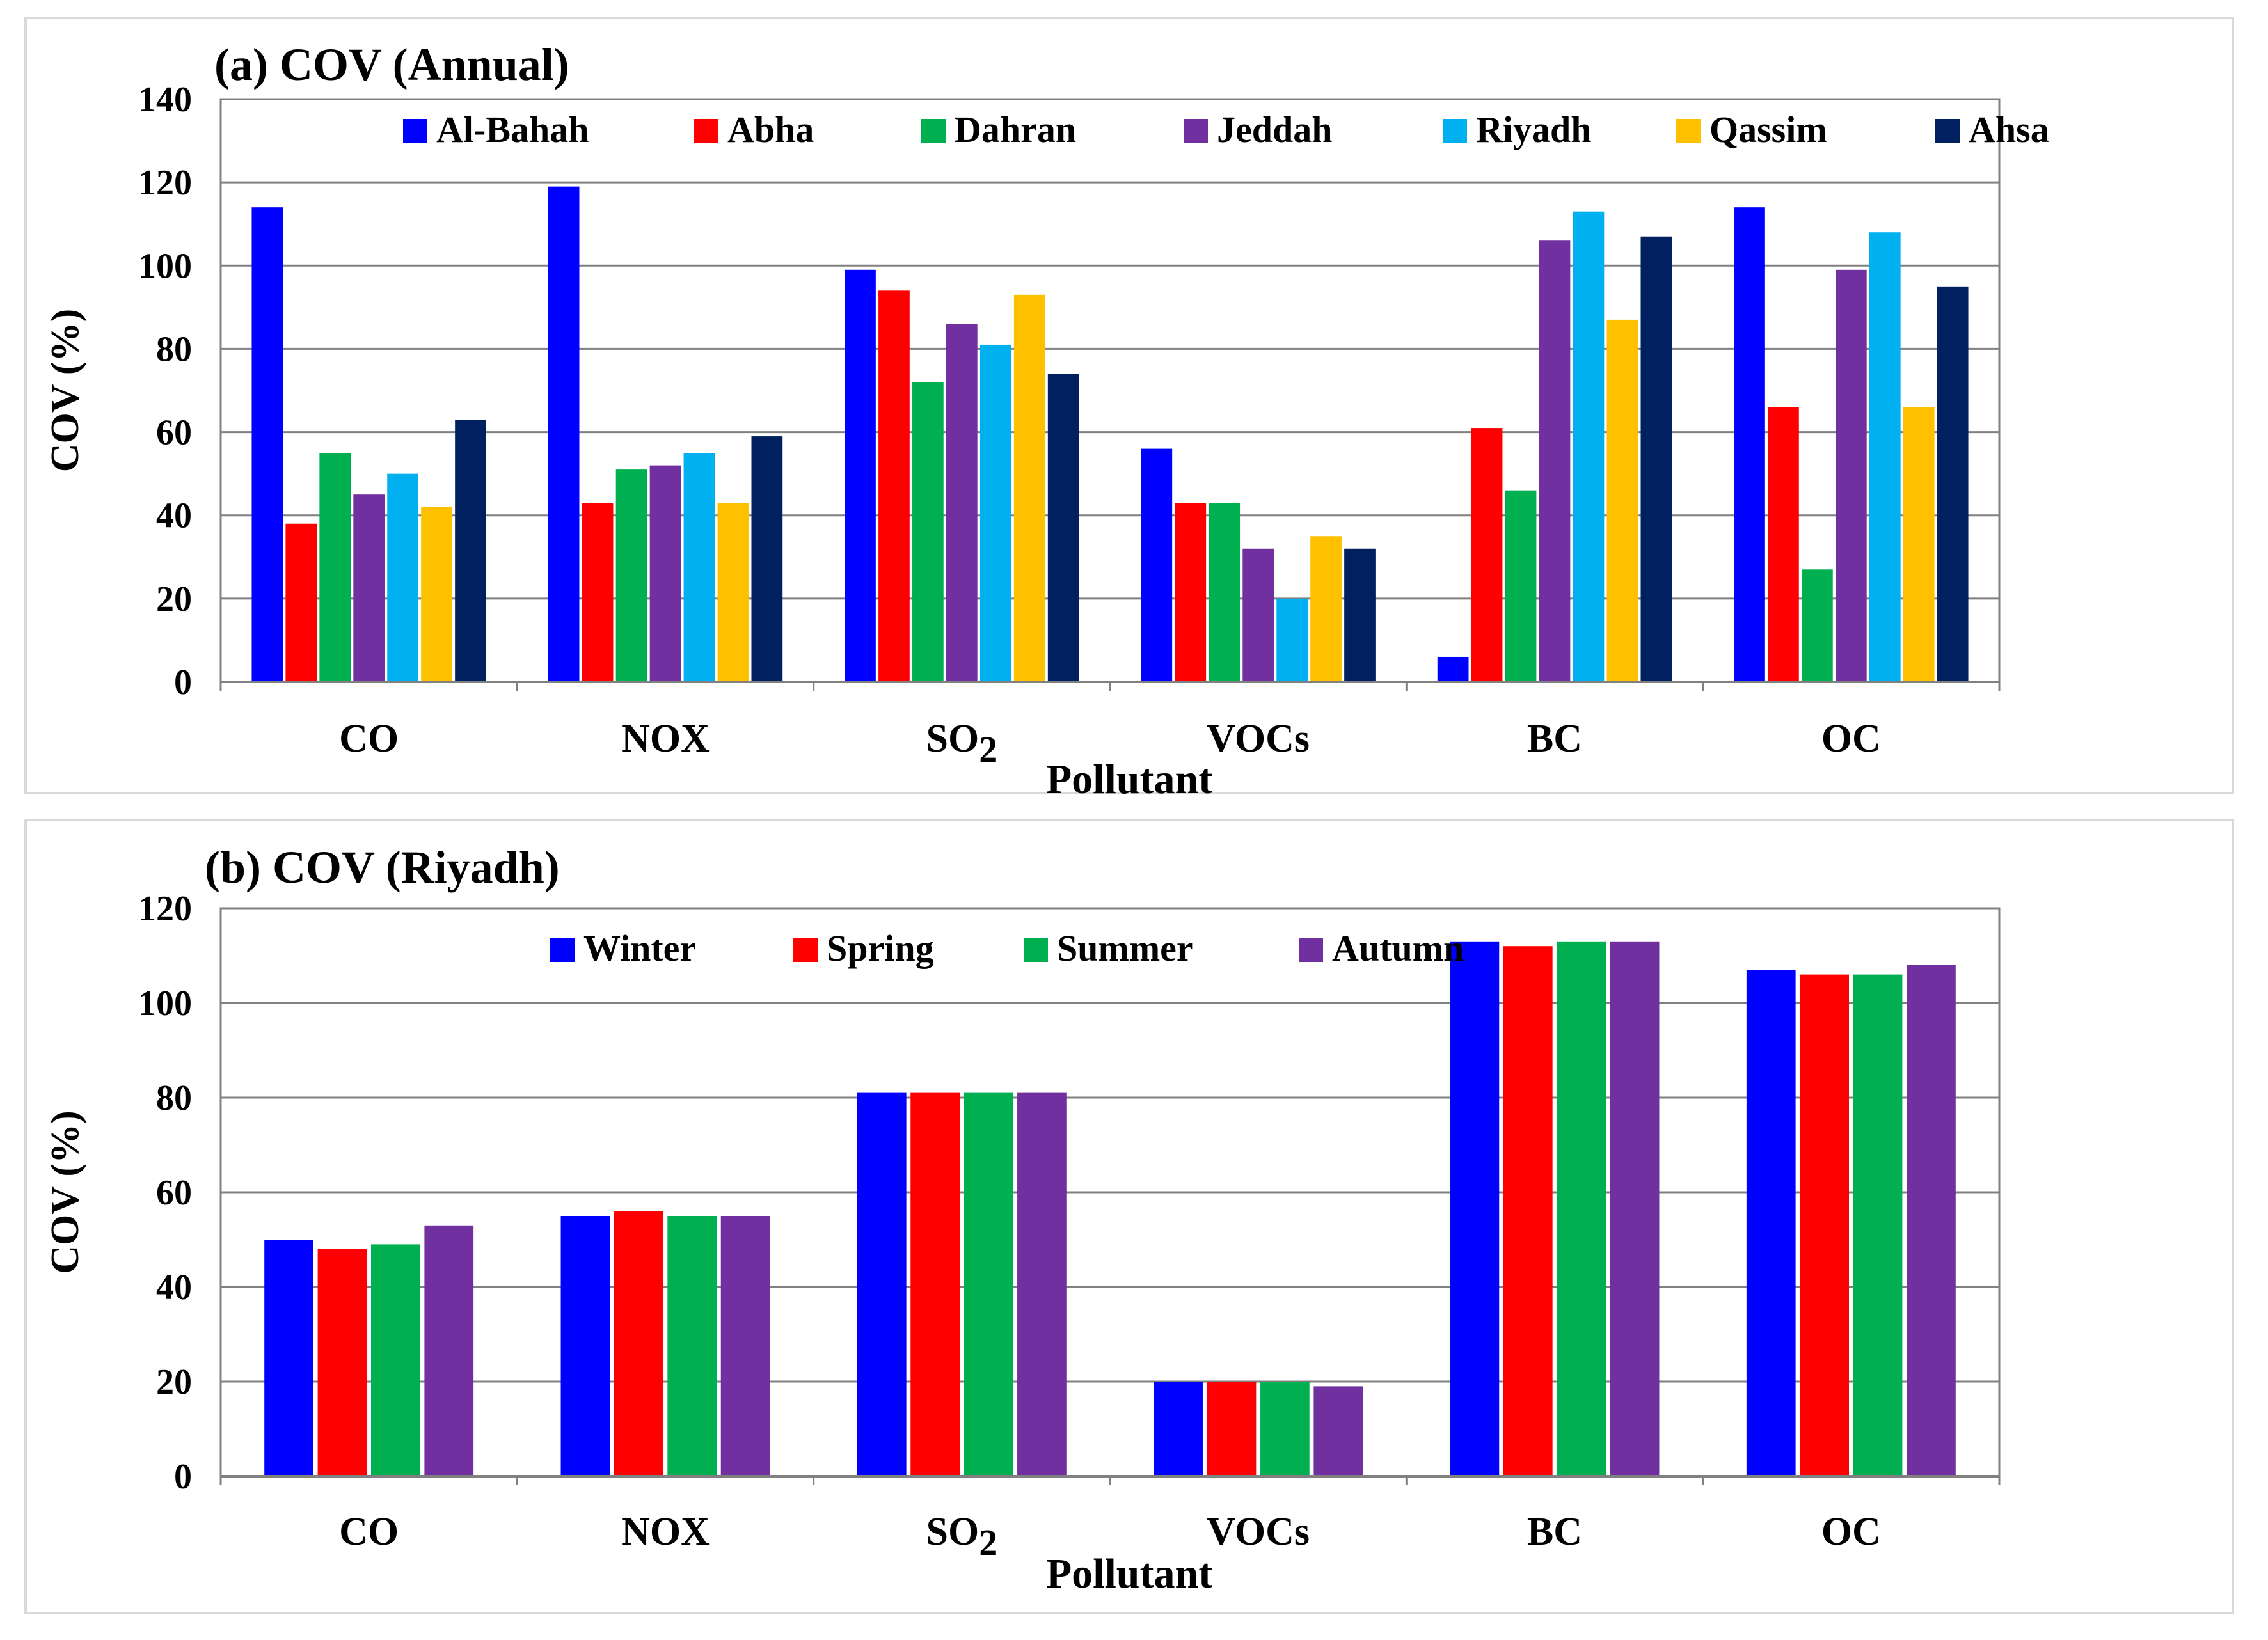  What do you see at coordinates (1885, 457) in the screenshot?
I see `bar-riyadh-oc` at bounding box center [1885, 457].